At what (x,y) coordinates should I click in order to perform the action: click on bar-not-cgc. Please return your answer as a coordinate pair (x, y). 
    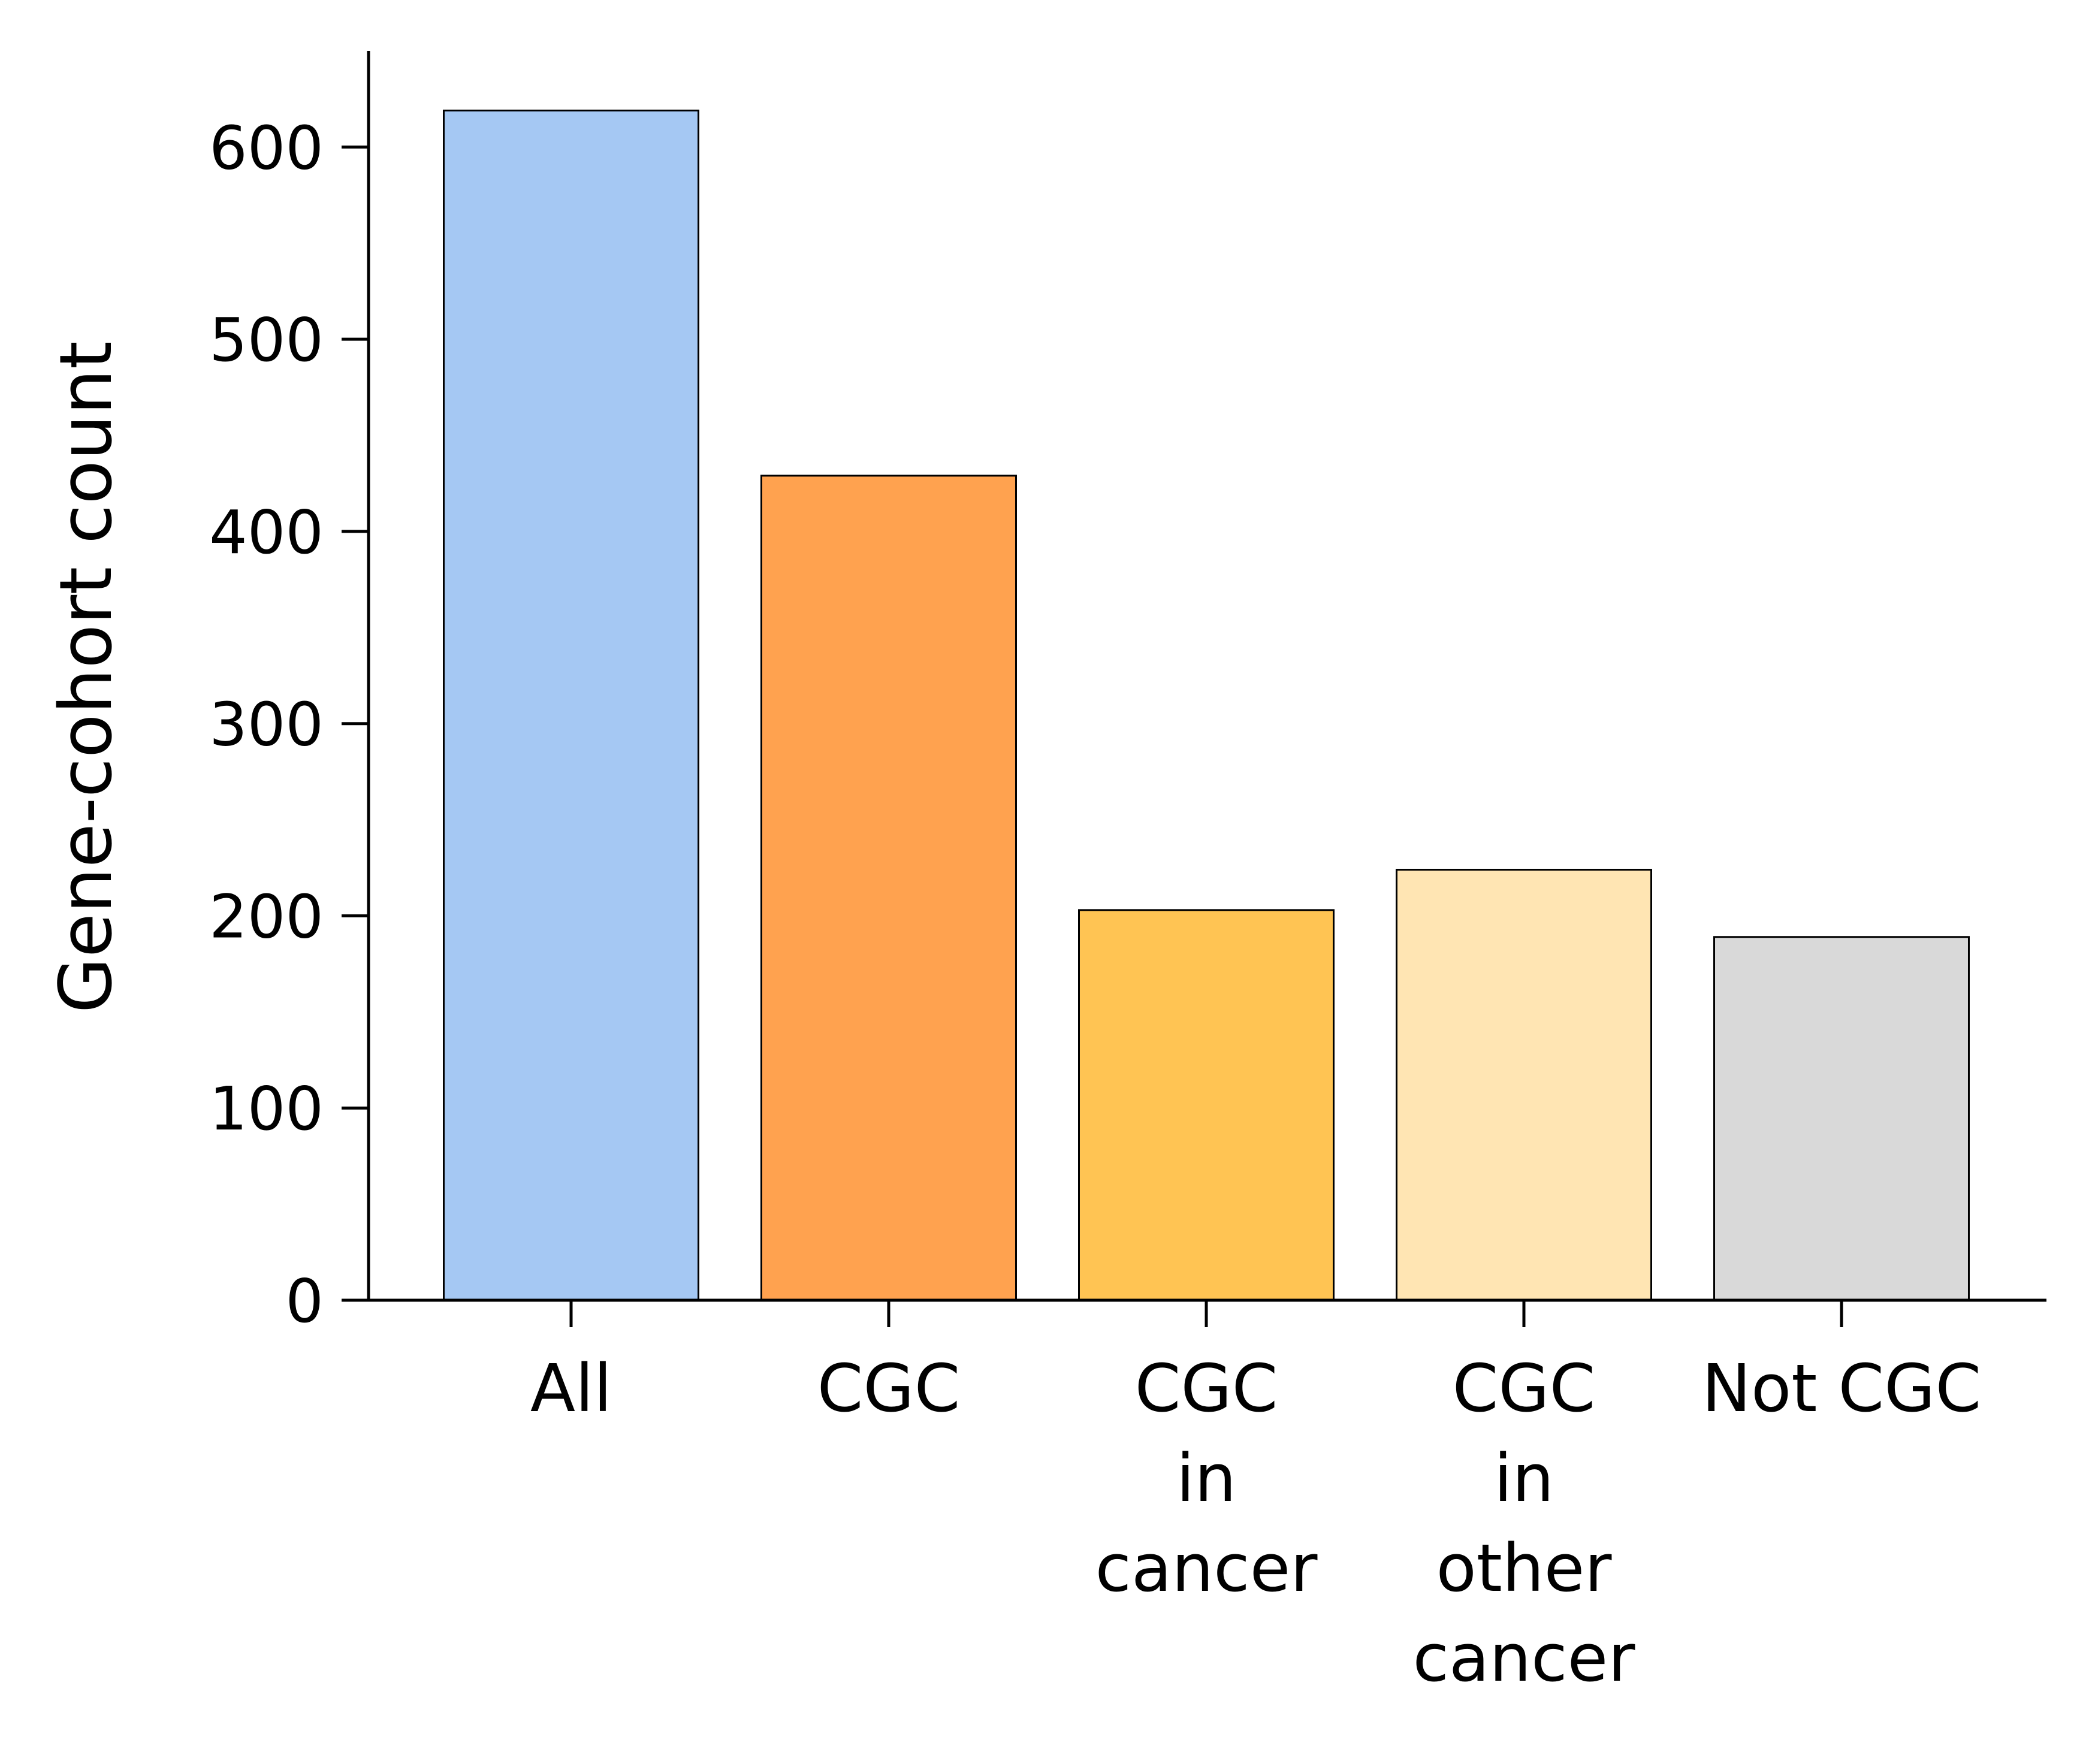
    Looking at the image, I should click on (1841, 1118).